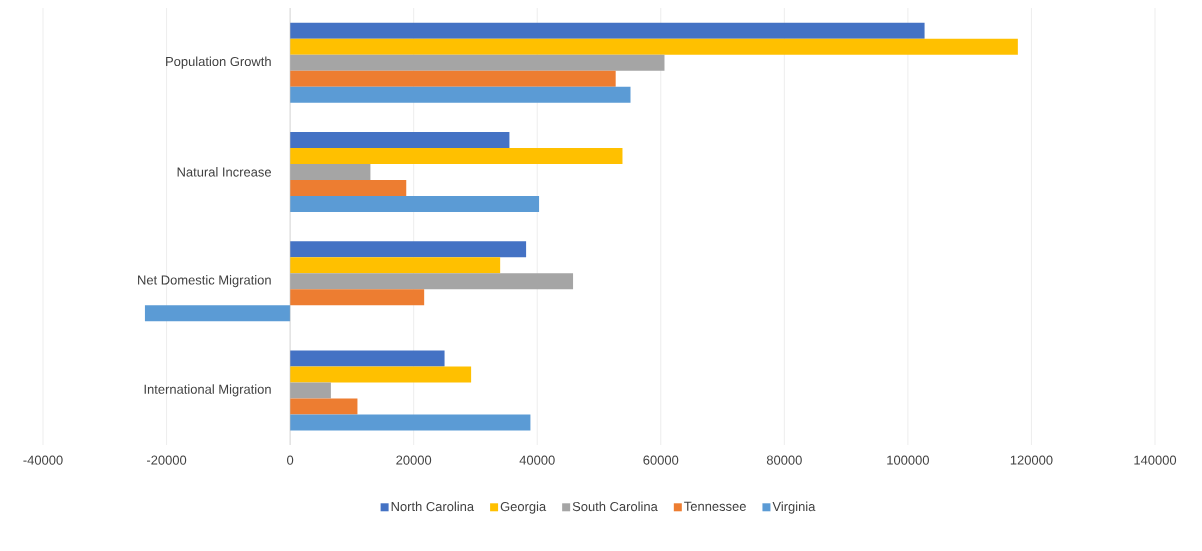  Describe the element at coordinates (207, 390) in the screenshot. I see `y-tick-label: International Migration` at that location.